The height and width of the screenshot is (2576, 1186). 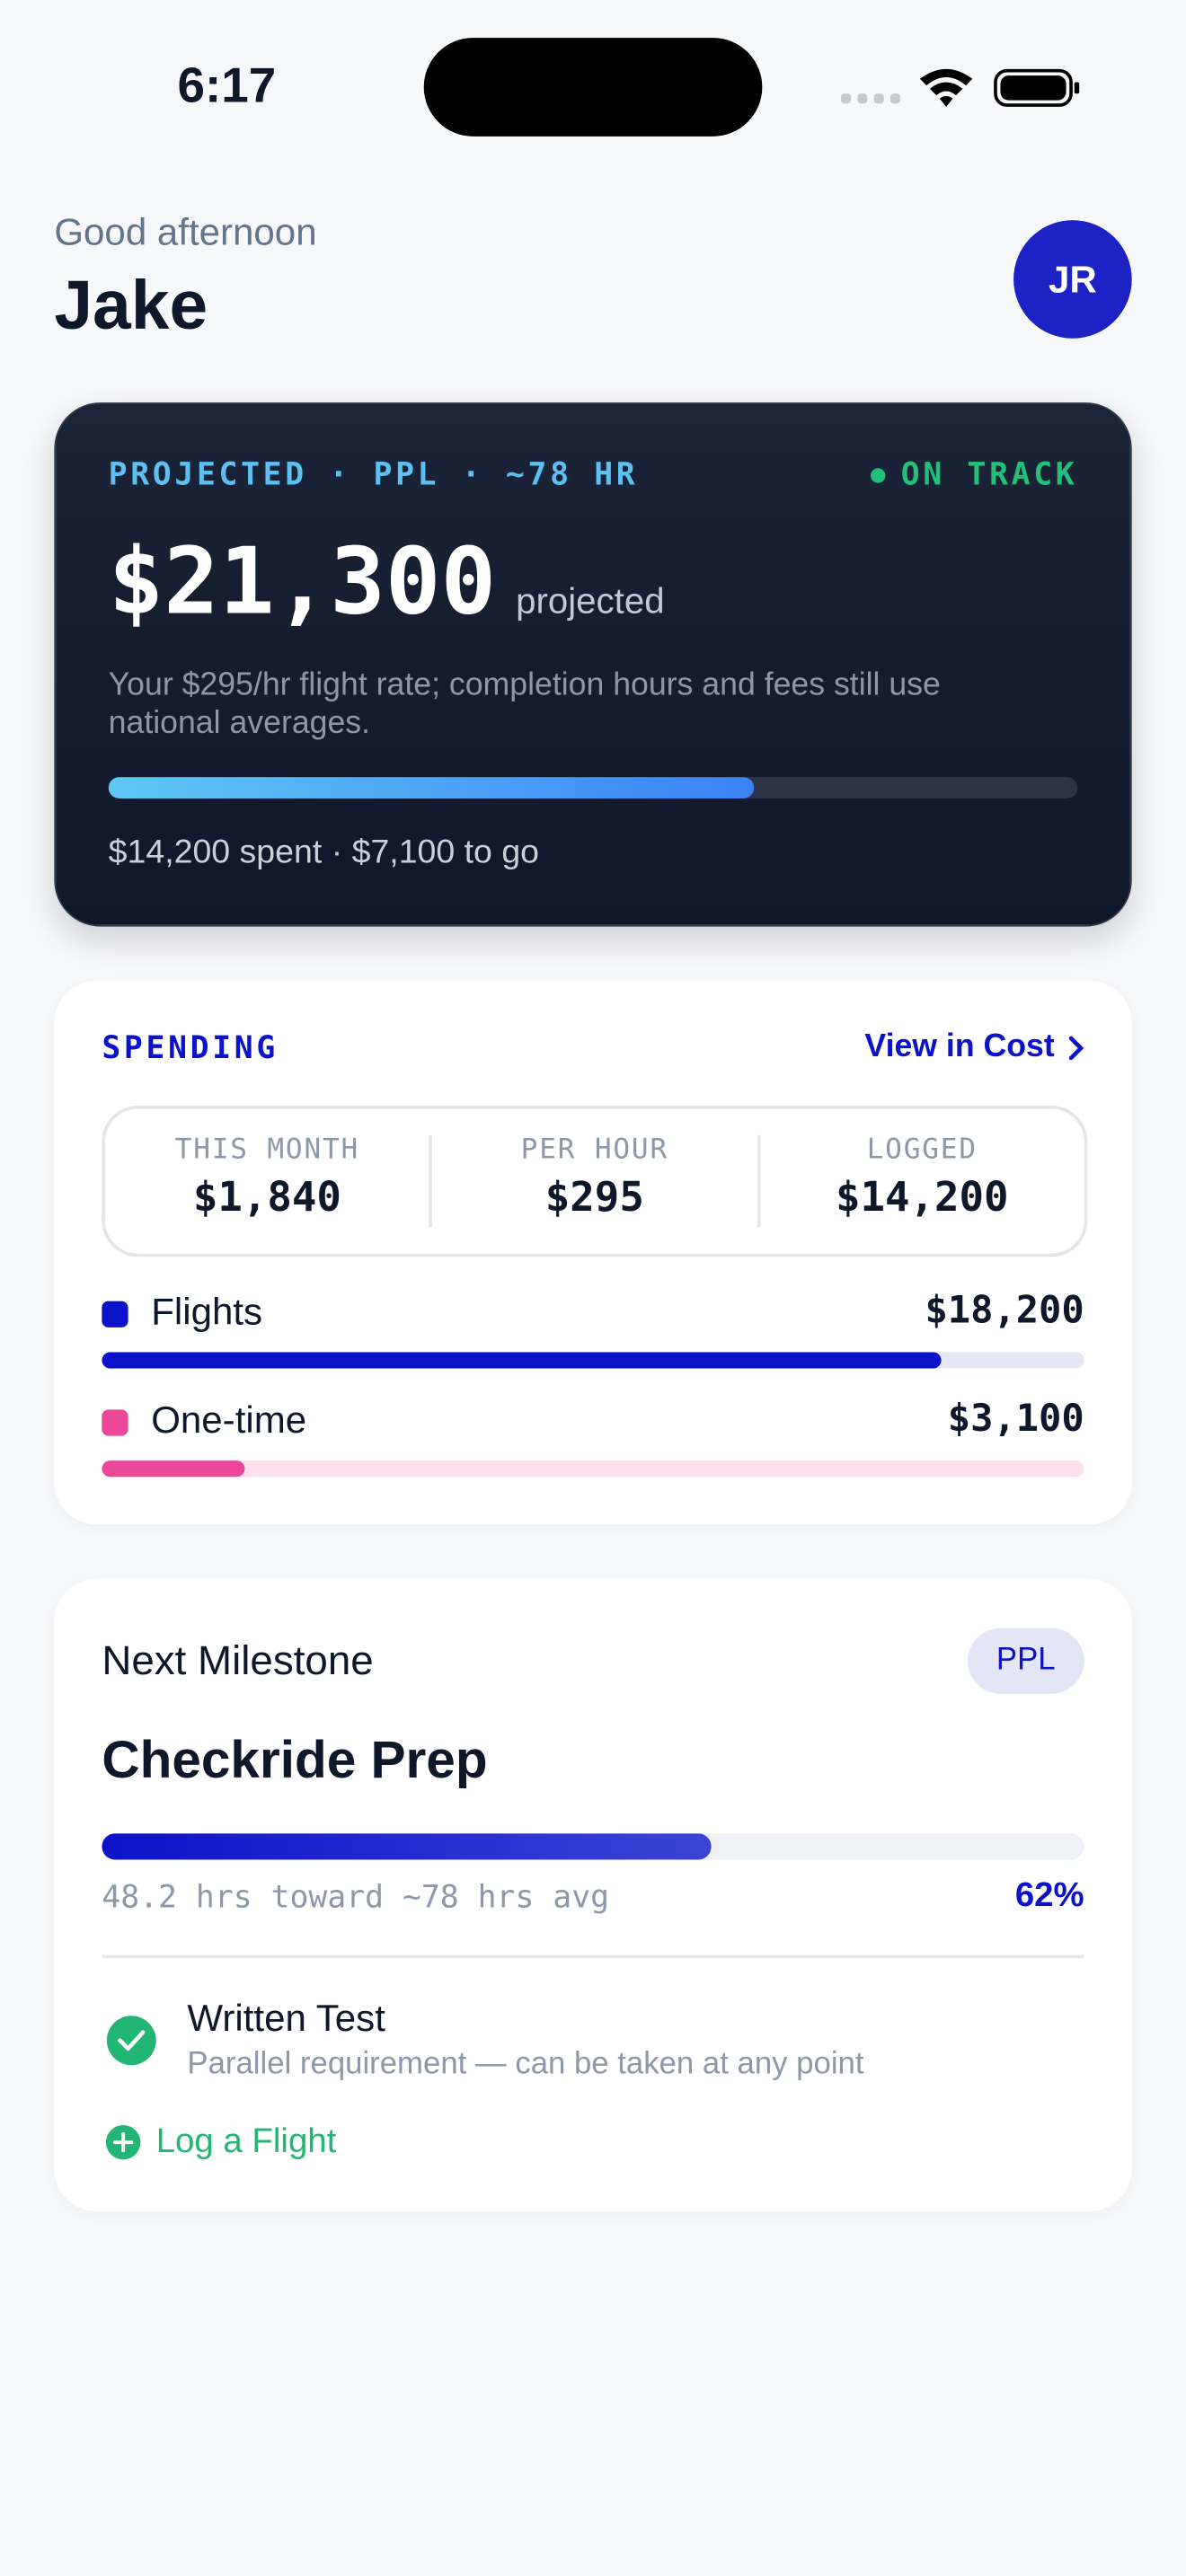 I want to click on log-flight: Log a Flight, so click(x=220, y=2142).